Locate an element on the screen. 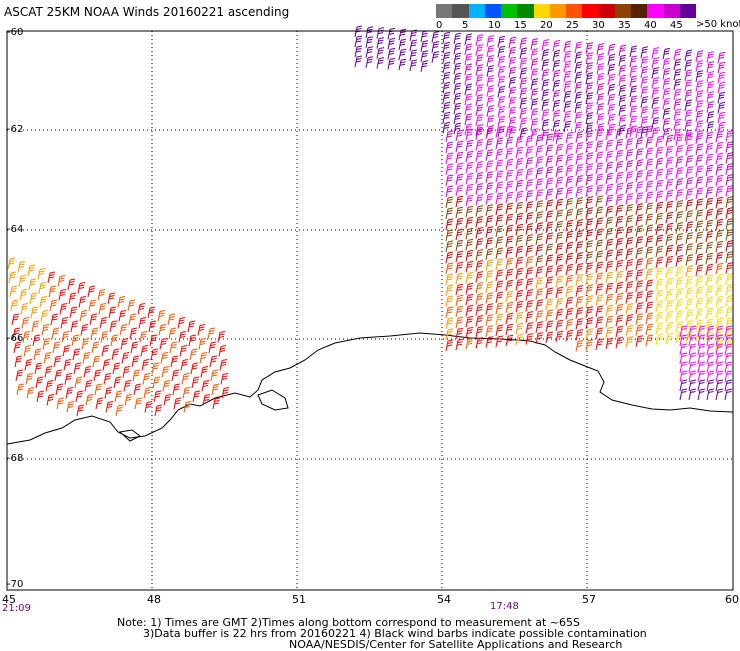 The width and height of the screenshot is (740, 651). pass-time-left: 21:09 is located at coordinates (16, 608).